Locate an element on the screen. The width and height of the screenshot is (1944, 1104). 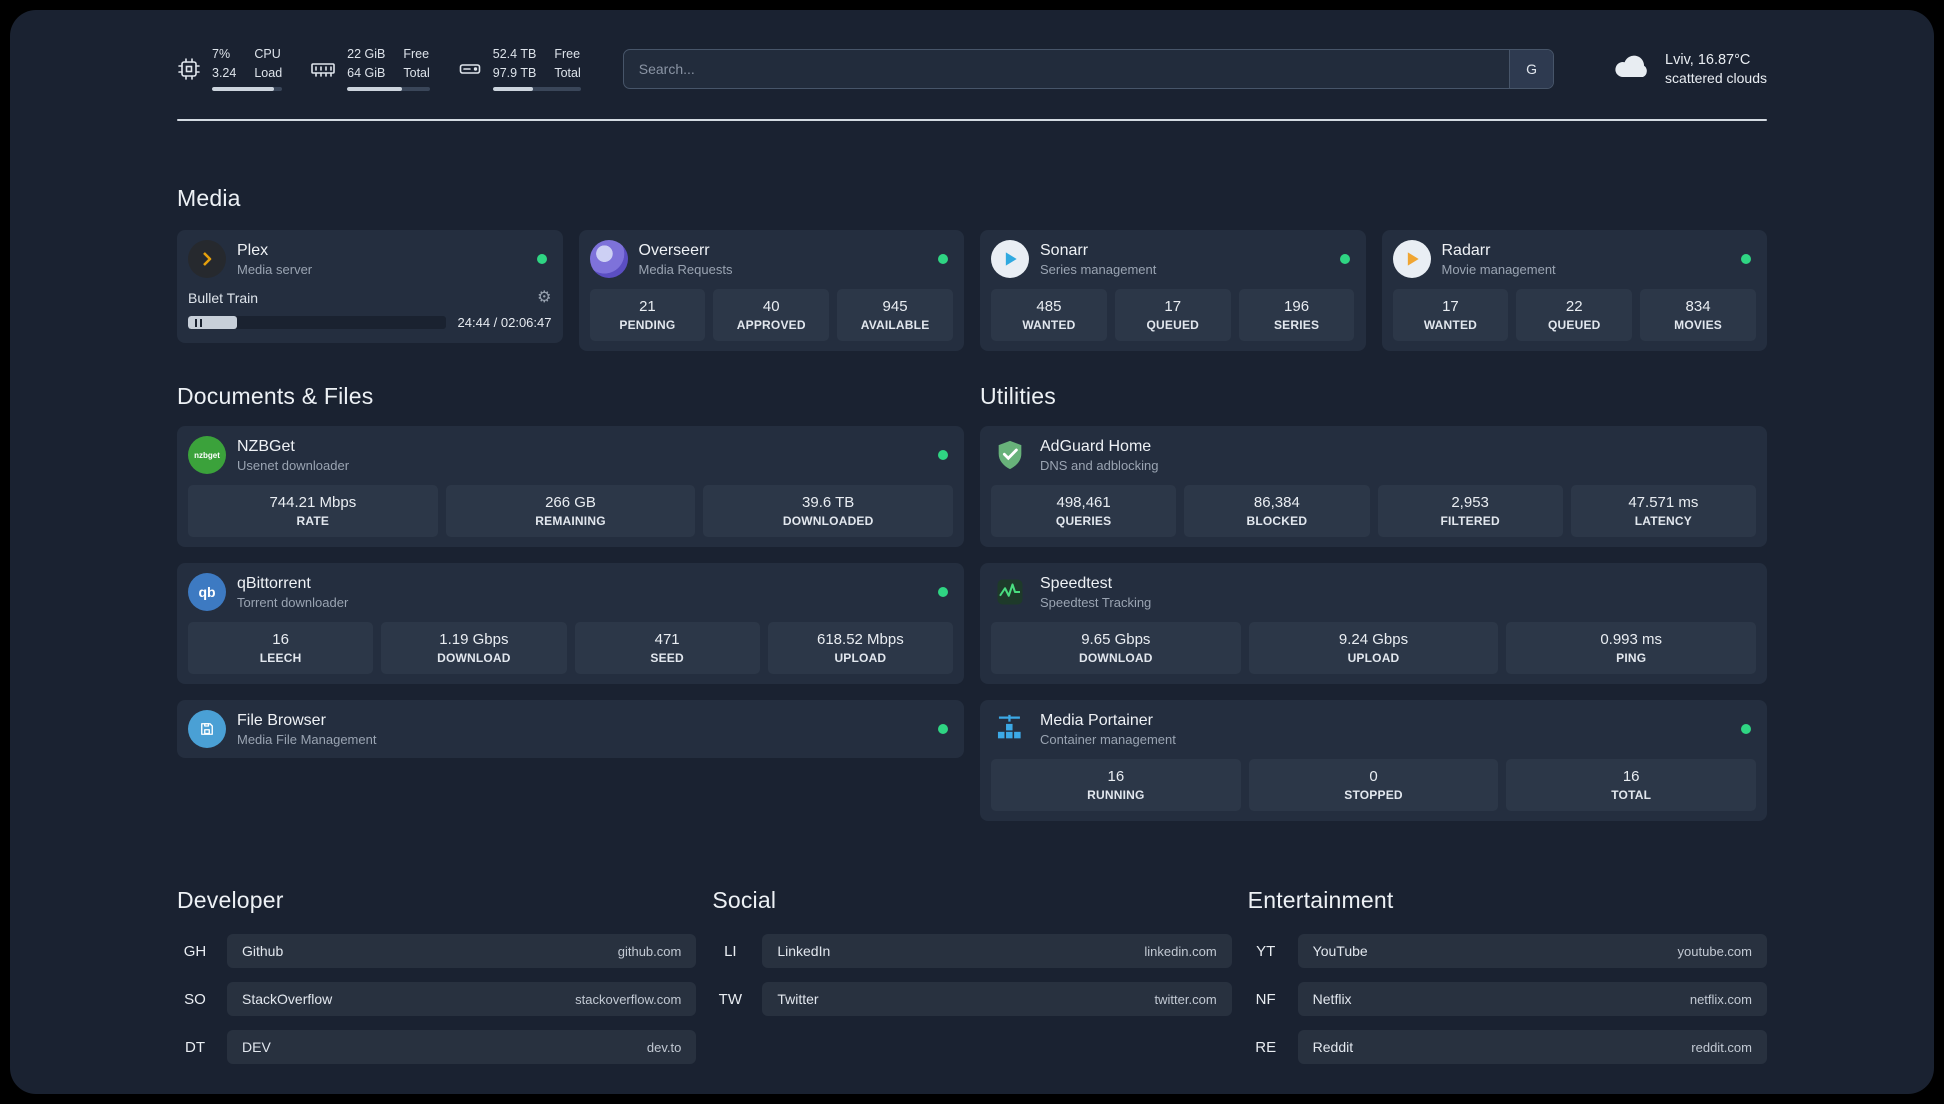
bookmark-abbr: RE is located at coordinates (1266, 1047).